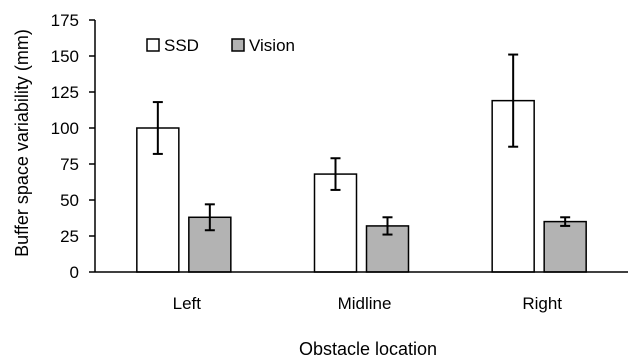 This screenshot has width=636, height=362. I want to click on x-tick-label: Right, so click(542, 303).